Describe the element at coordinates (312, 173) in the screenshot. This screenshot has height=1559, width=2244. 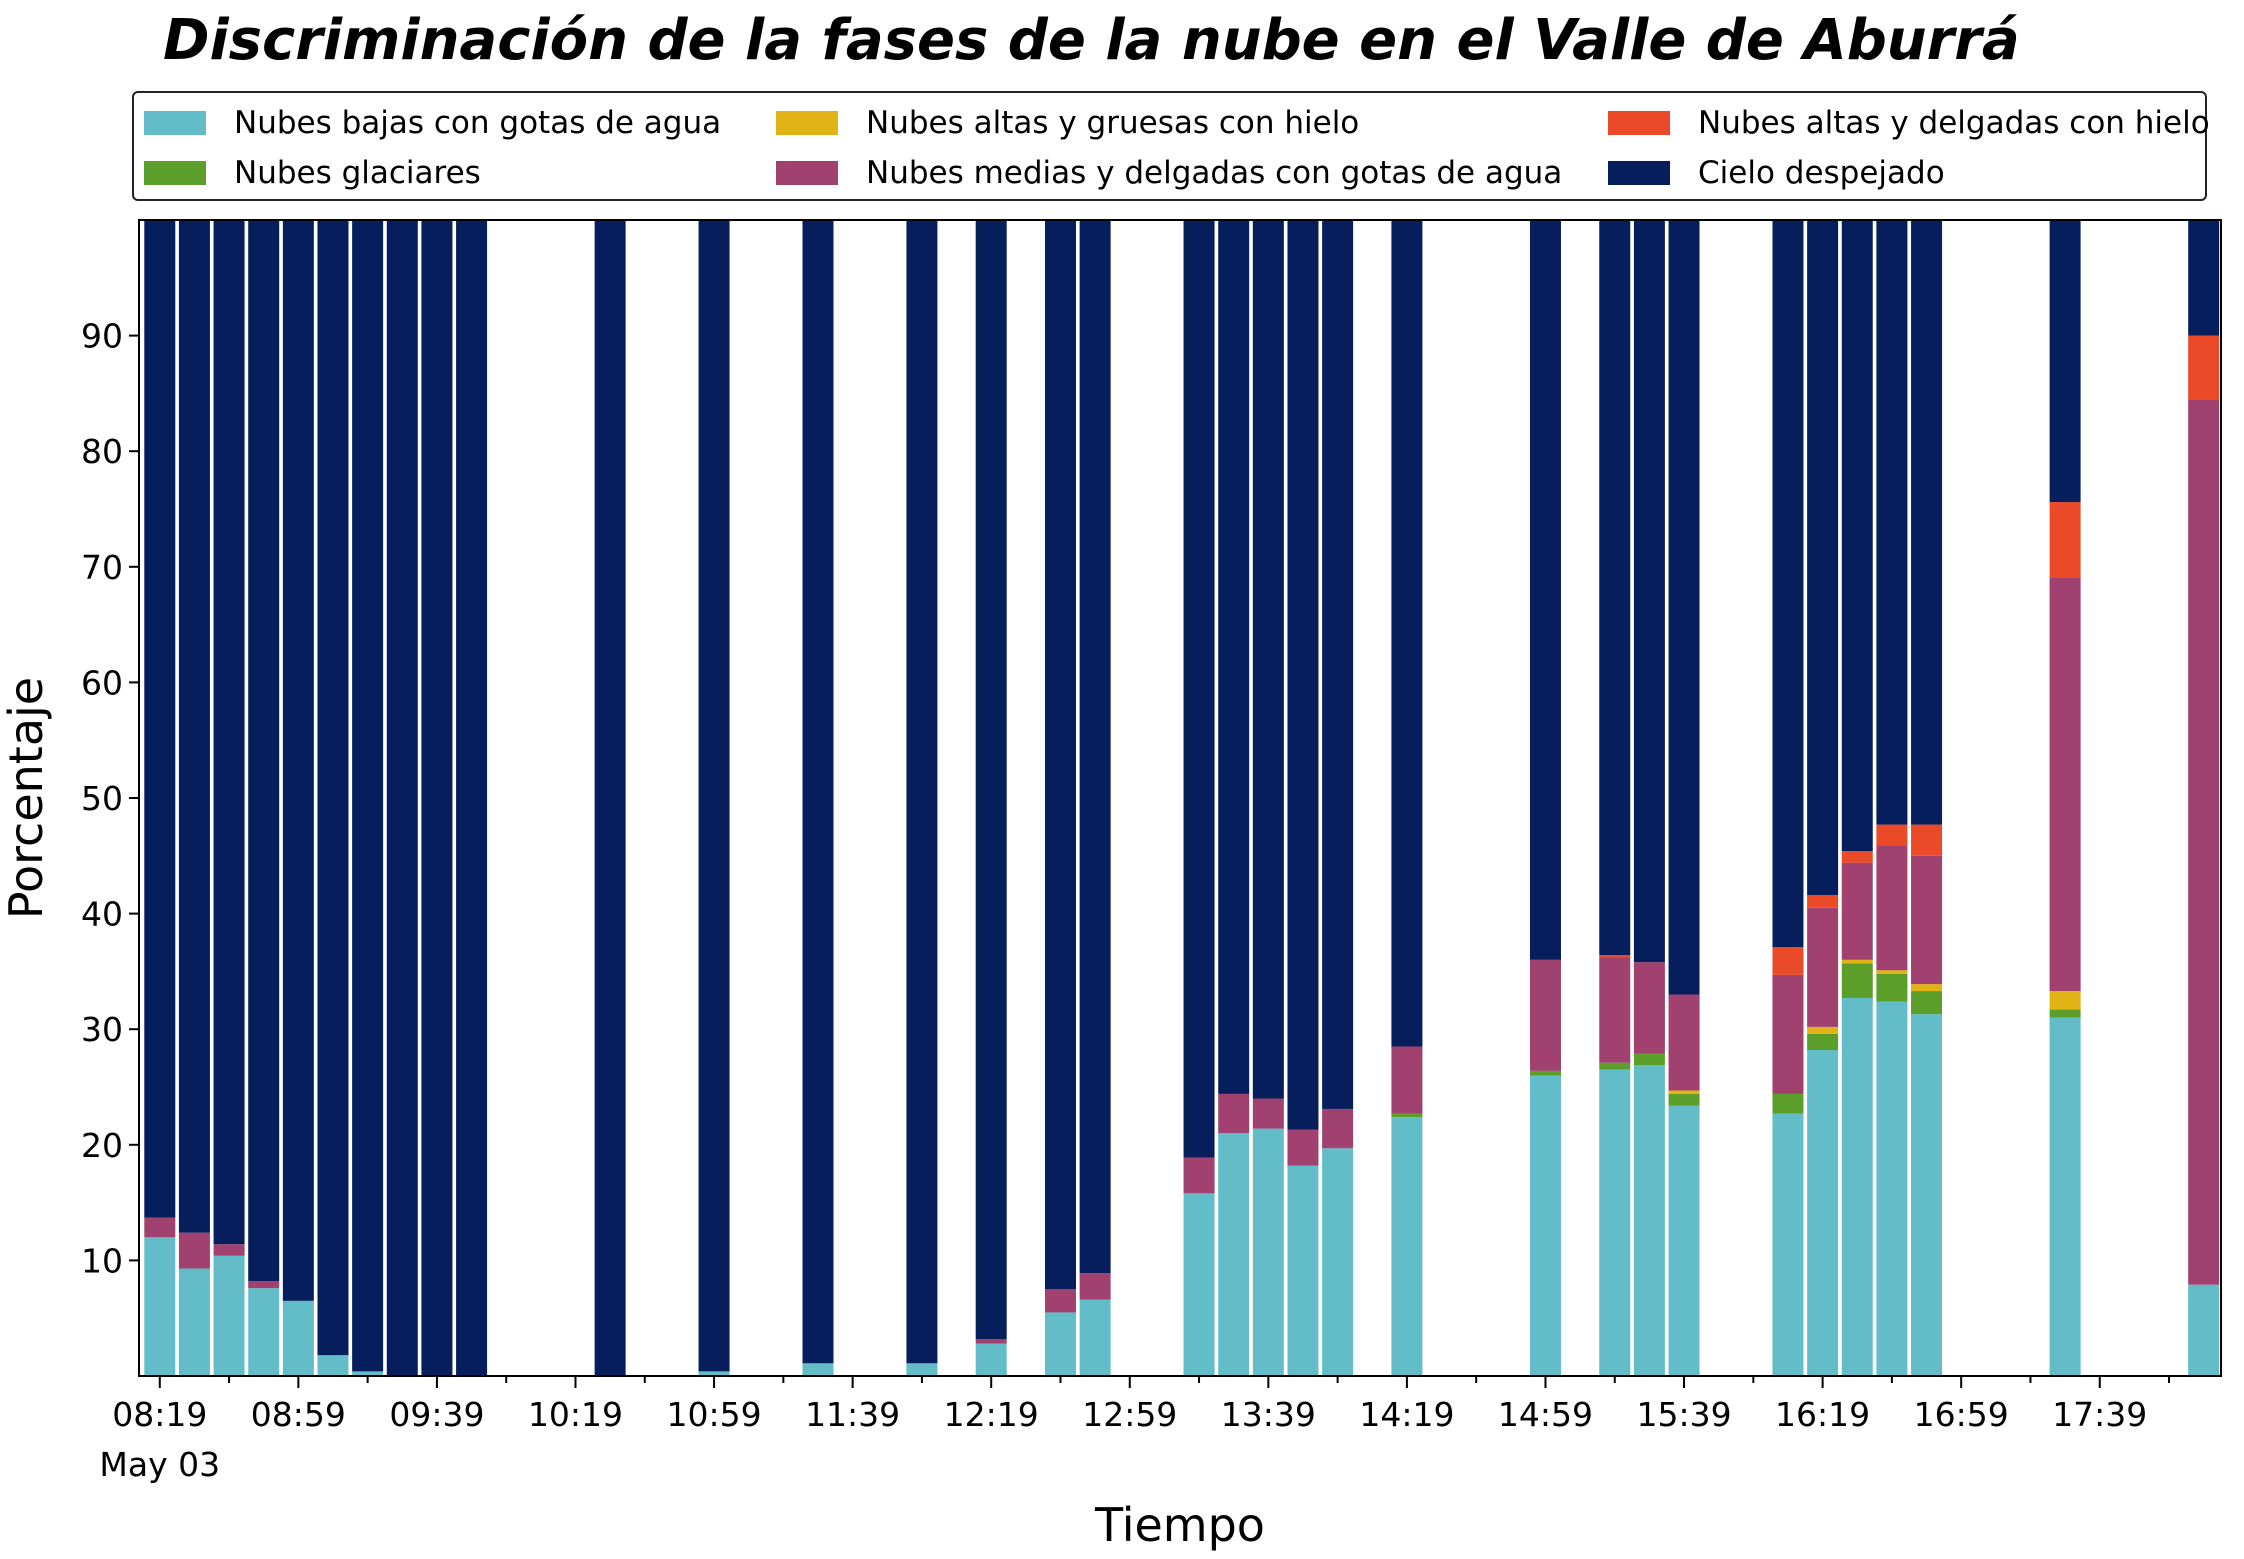
I see `legend-item: Nubes glaciares` at that location.